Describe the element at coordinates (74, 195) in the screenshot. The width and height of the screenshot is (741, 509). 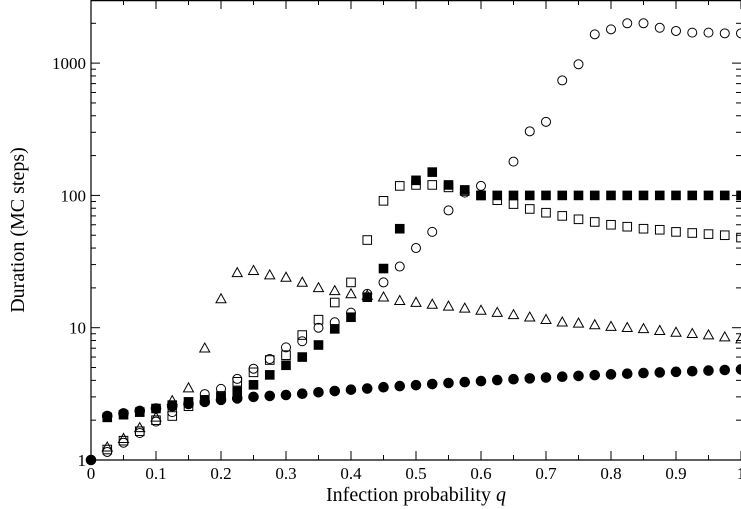
I see `y-tick-label: 100` at that location.